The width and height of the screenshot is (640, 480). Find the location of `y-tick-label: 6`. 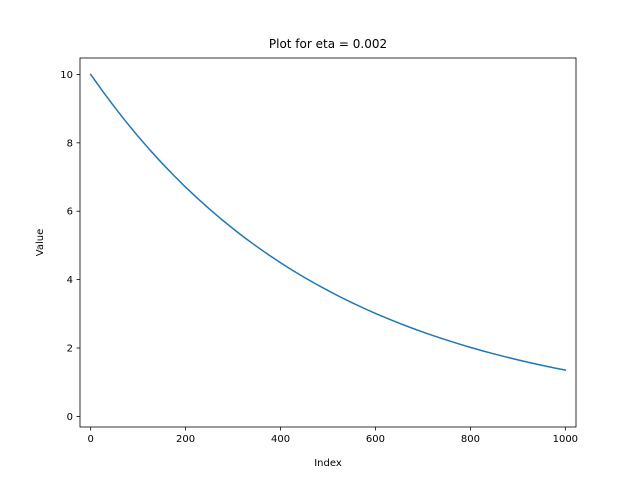

y-tick-label: 6 is located at coordinates (70, 212).